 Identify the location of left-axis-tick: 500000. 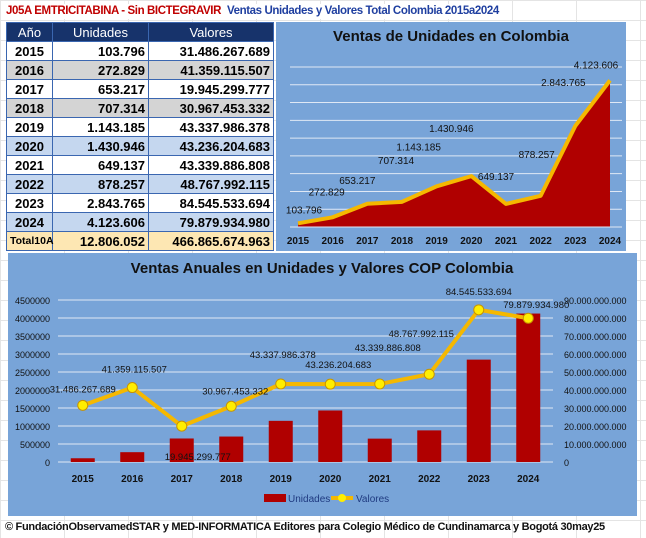
(35, 445).